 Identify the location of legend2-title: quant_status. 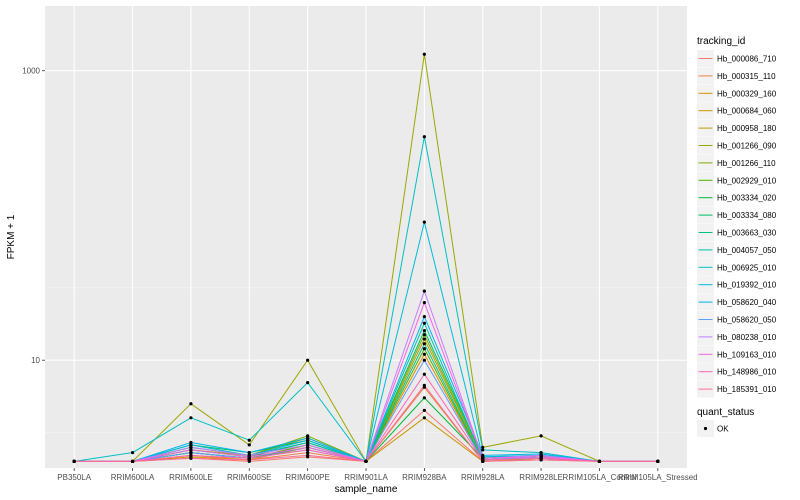
(725, 412).